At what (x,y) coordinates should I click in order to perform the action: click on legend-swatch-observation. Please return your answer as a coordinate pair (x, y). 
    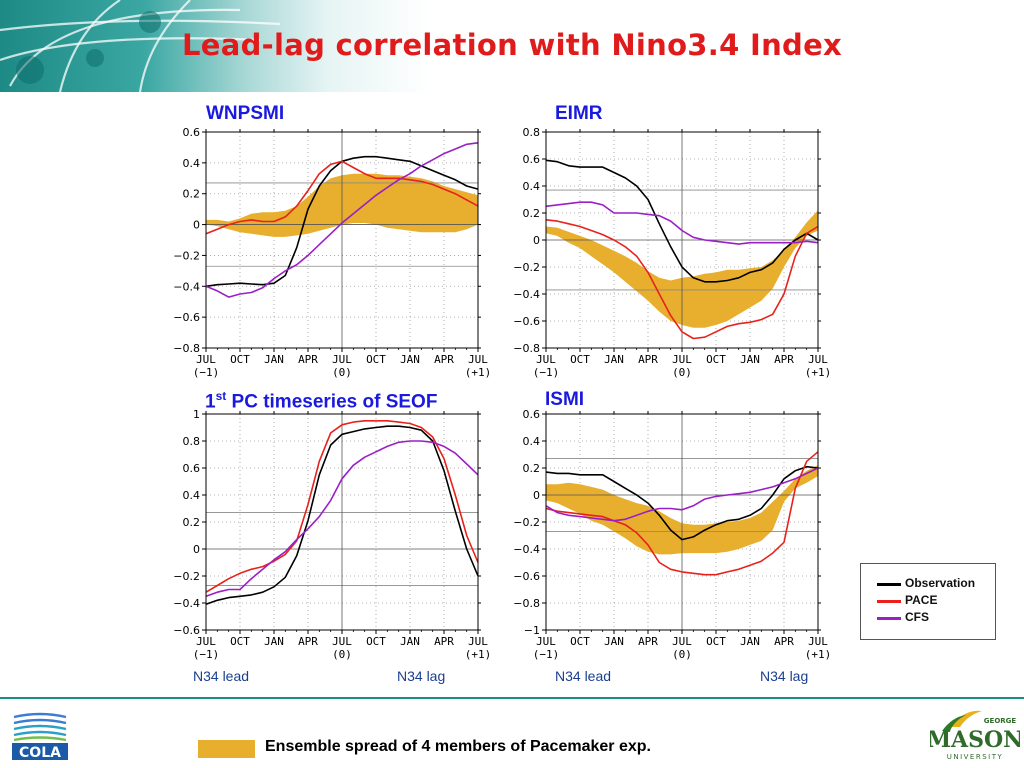
    Looking at the image, I should click on (889, 584).